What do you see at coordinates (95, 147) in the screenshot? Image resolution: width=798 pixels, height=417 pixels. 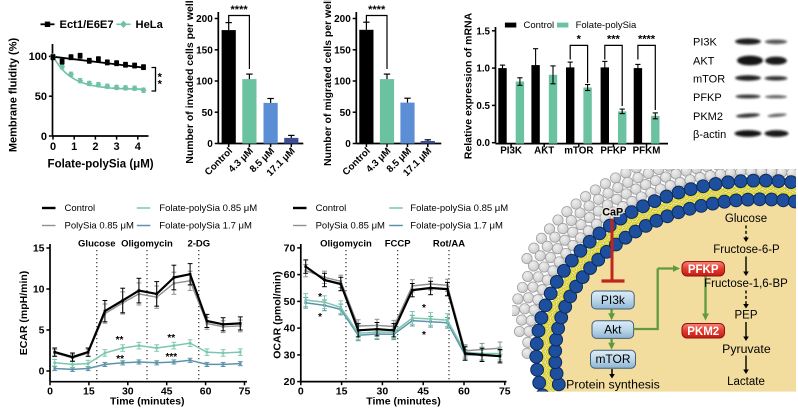 I see `svg-text: 2` at bounding box center [95, 147].